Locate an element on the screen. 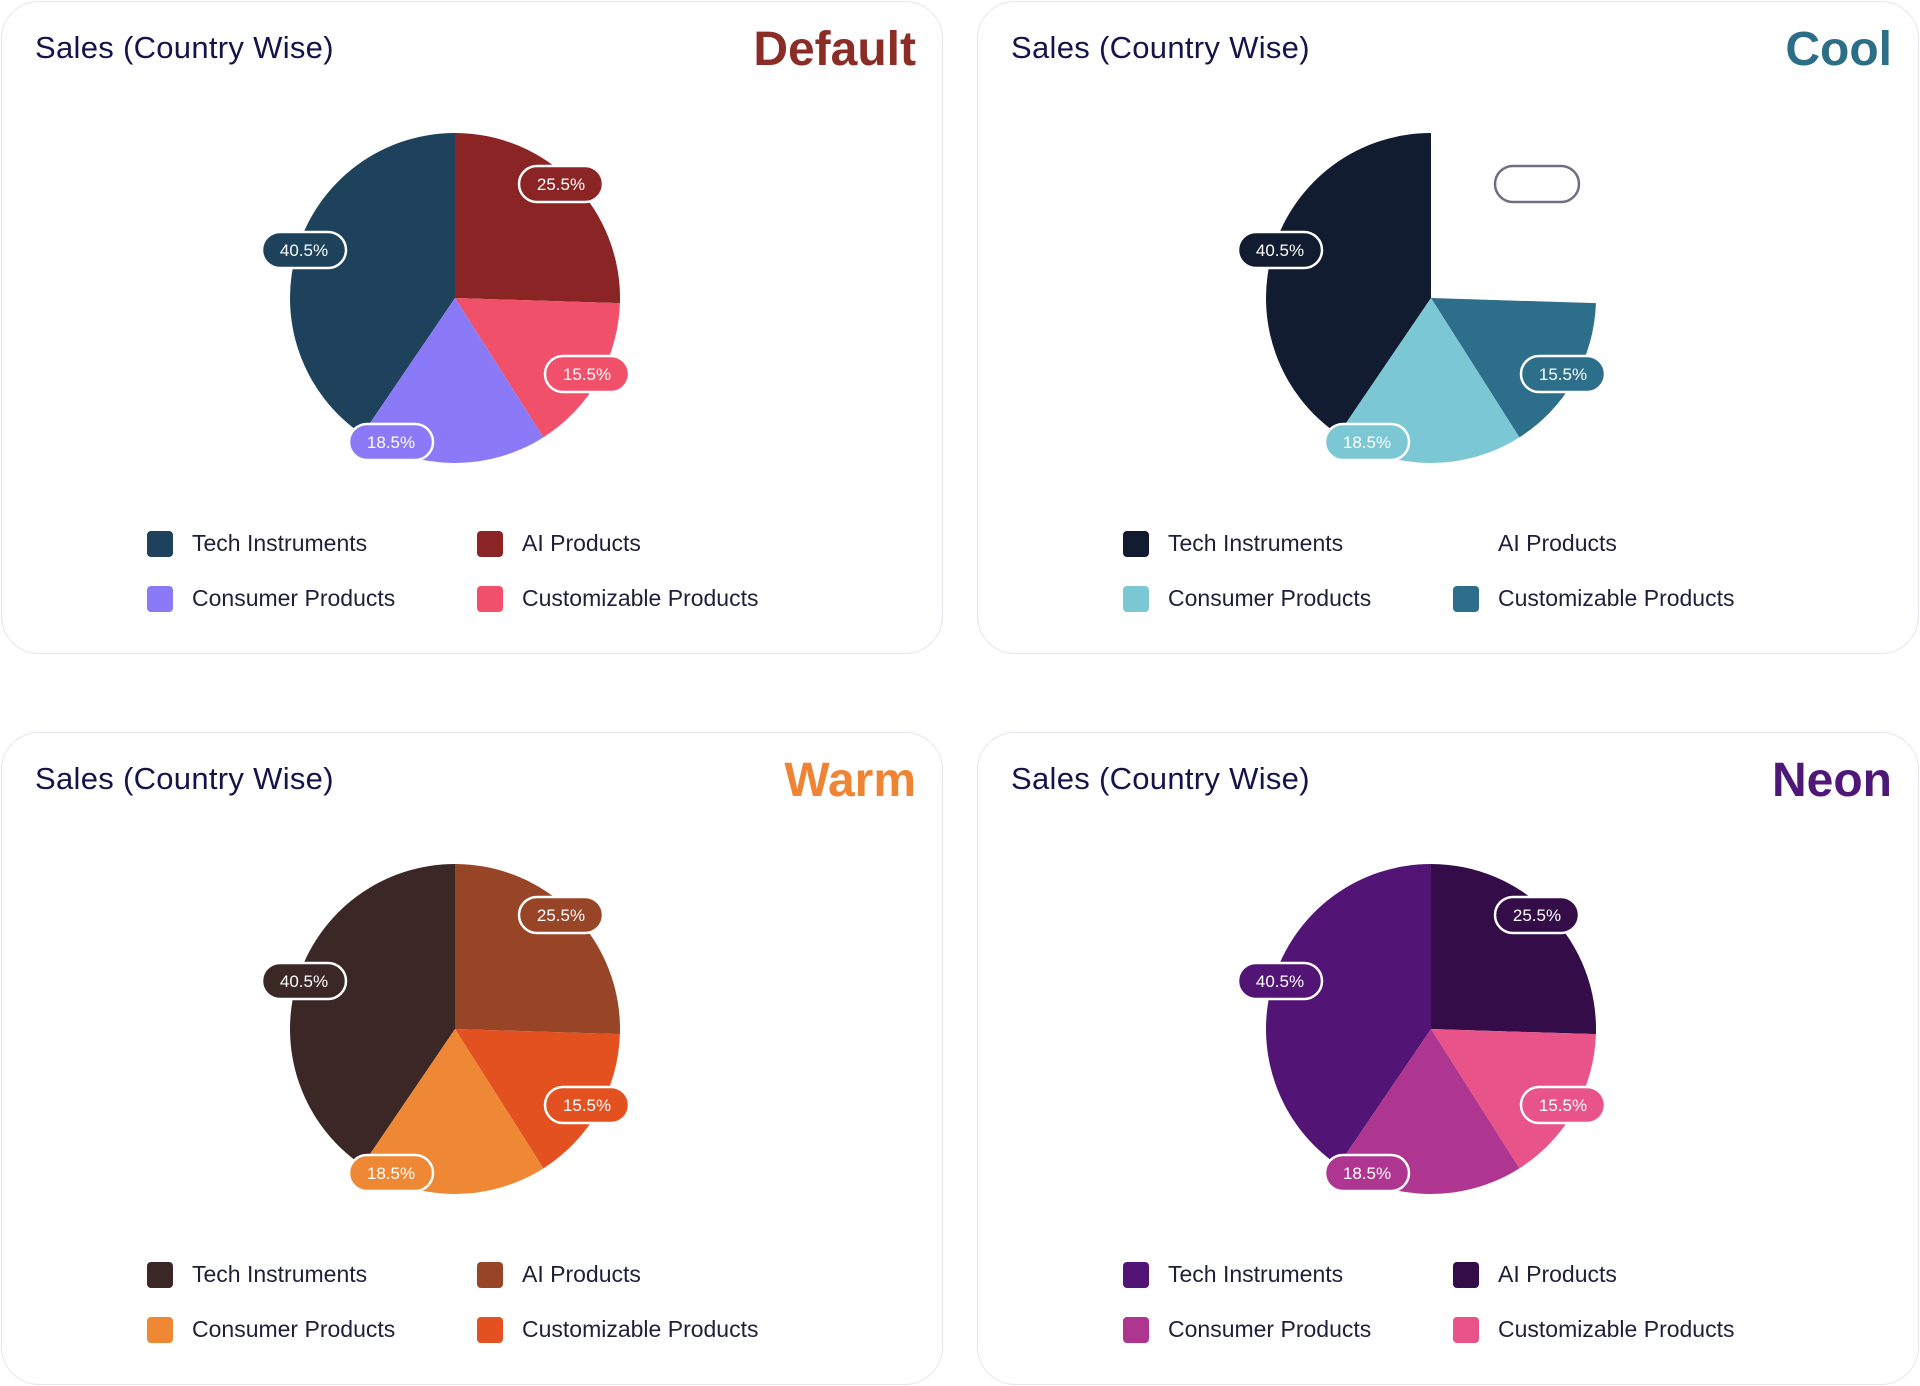  theme-name: Warm is located at coordinates (850, 780).